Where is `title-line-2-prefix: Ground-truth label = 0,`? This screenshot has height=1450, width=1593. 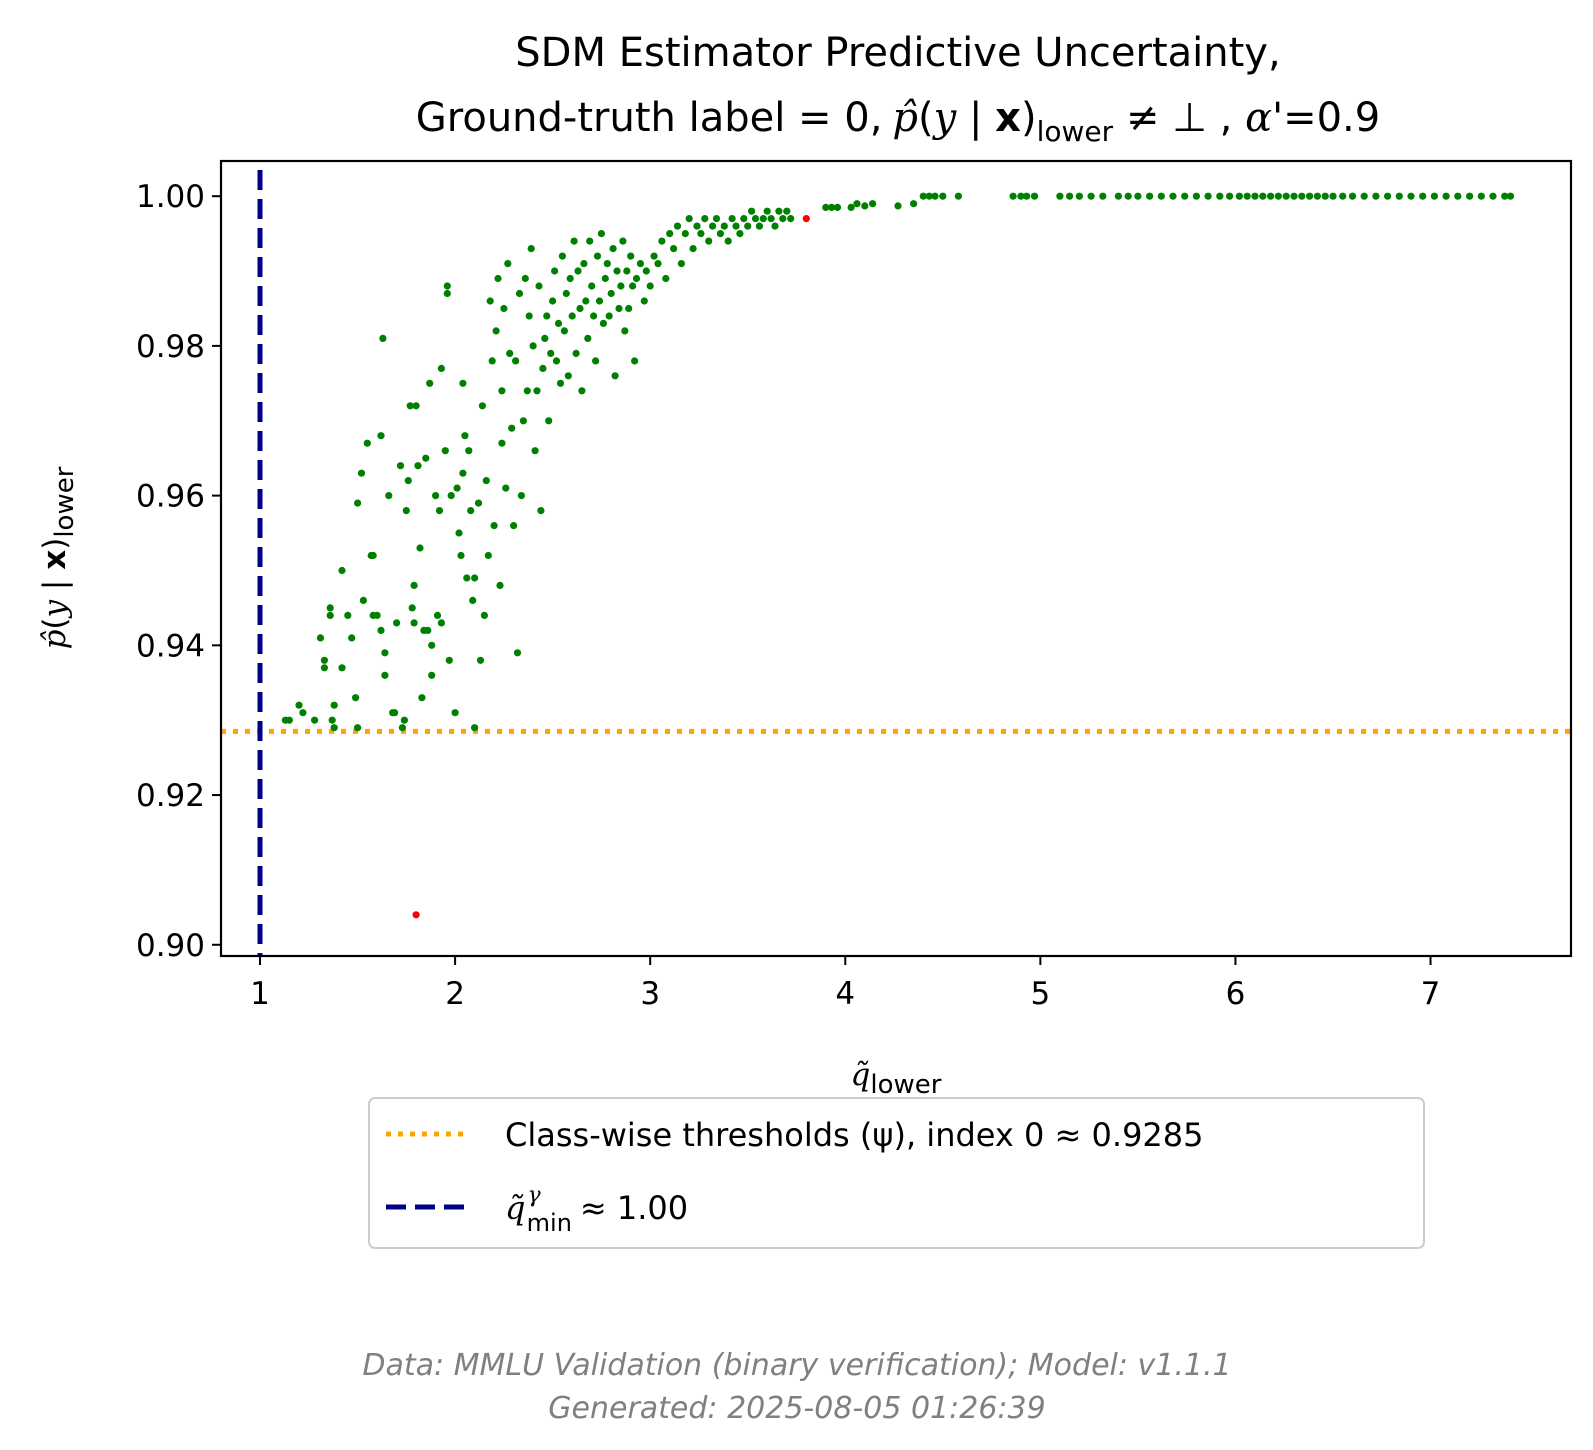 title-line-2-prefix: Ground-truth label = 0, is located at coordinates (649, 118).